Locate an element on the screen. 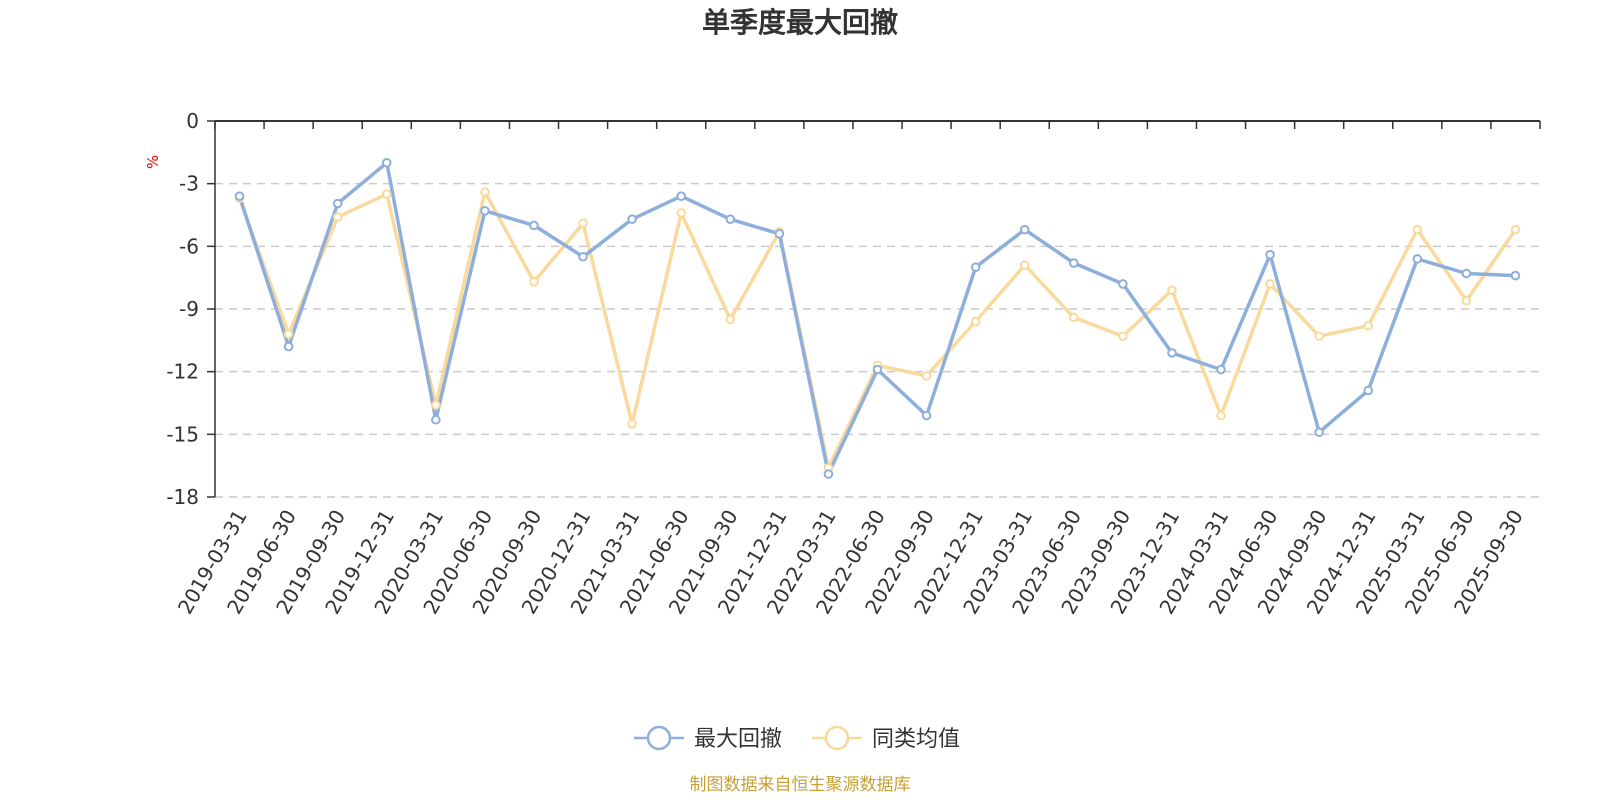 The image size is (1600, 800). y-axis-ticks: 0 -3 -6 -9 -12 -15 -18 is located at coordinates (182, 309).